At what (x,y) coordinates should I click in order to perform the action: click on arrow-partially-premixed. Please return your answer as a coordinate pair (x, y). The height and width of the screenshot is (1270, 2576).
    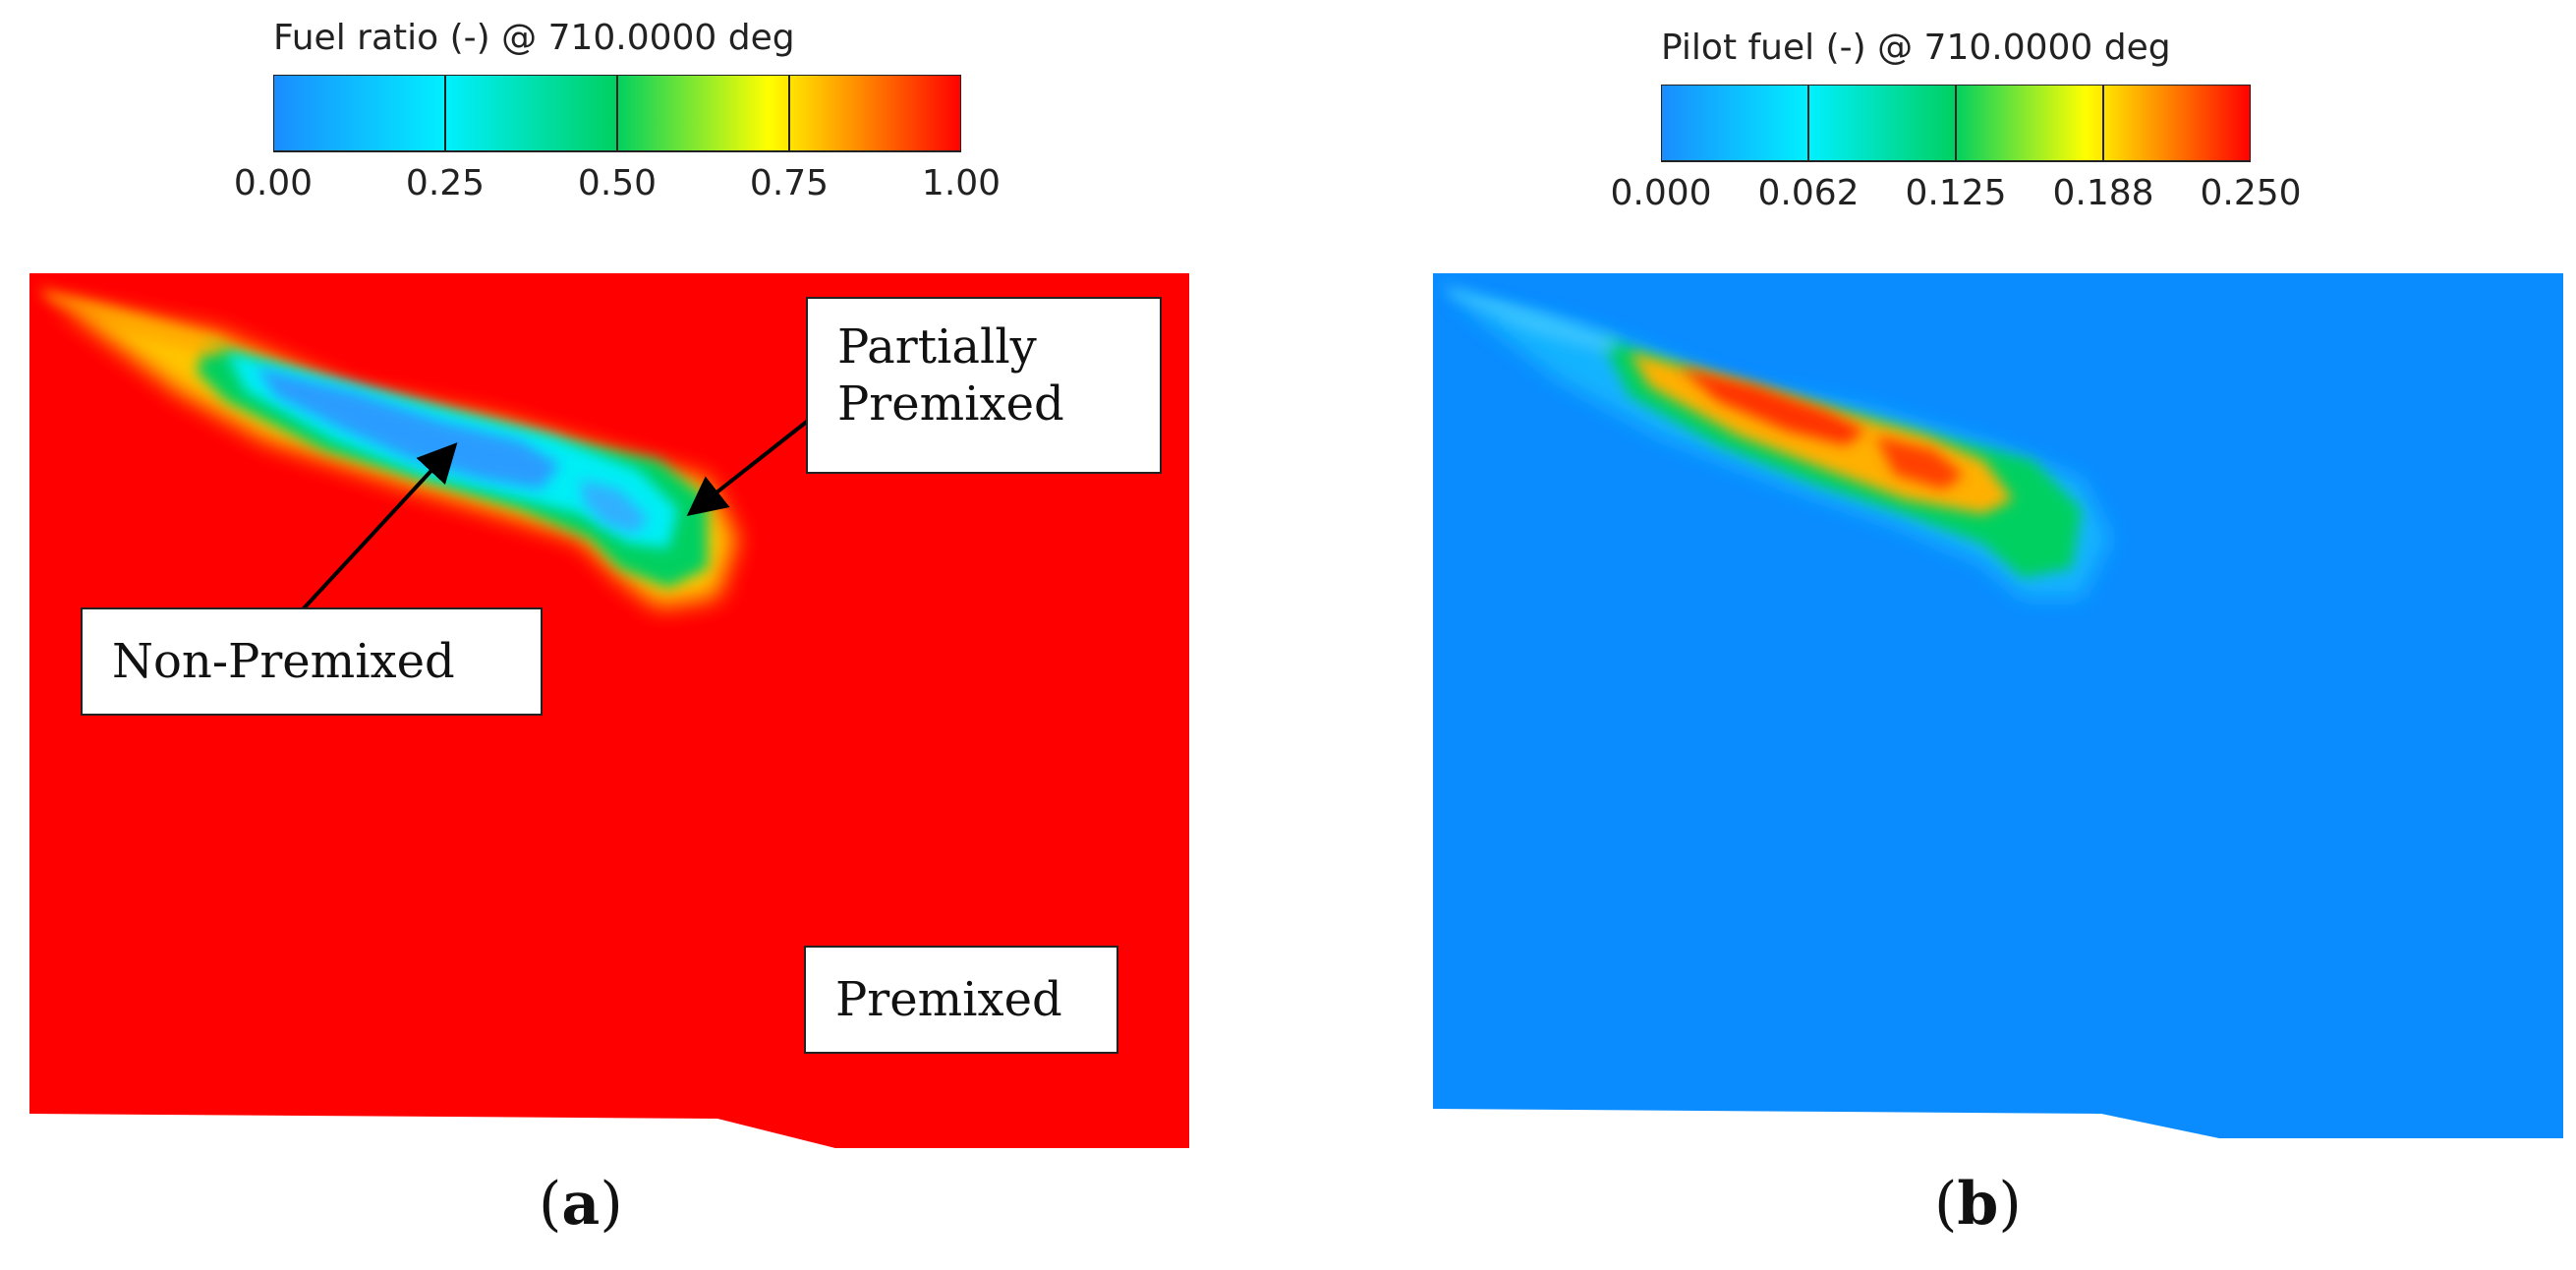
    Looking at the image, I should click on (748, 468).